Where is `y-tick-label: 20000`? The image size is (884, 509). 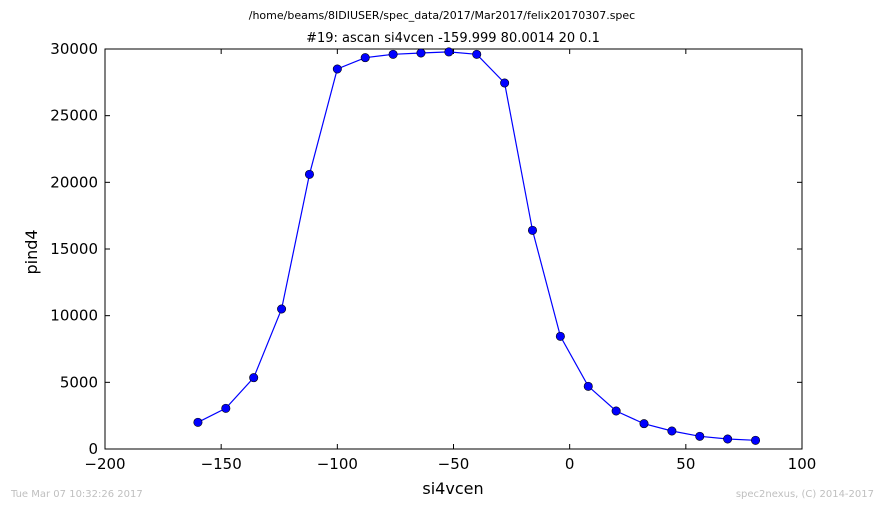 y-tick-label: 20000 is located at coordinates (74, 182).